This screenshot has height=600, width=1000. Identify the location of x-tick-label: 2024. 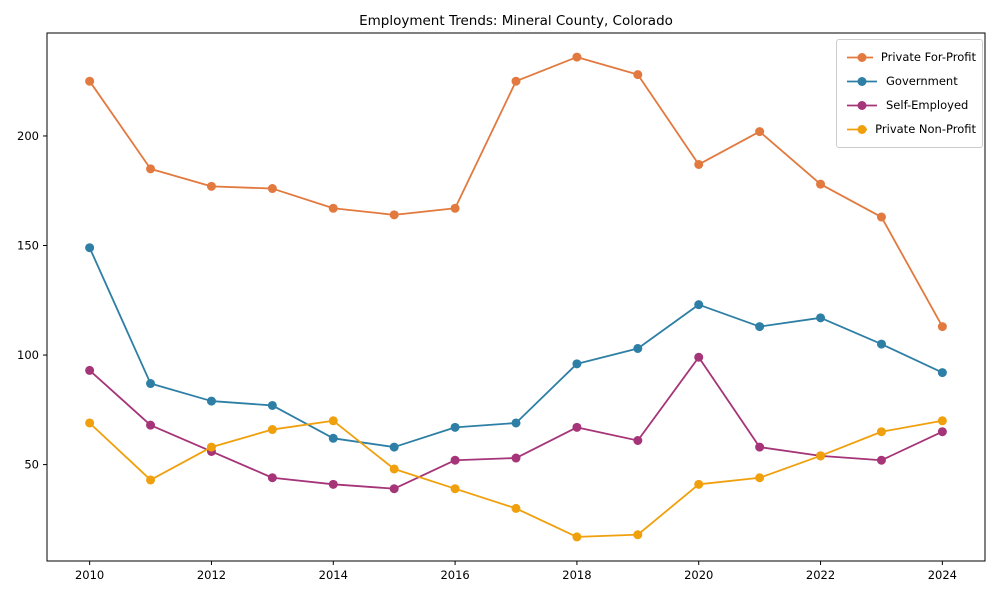
(942, 575).